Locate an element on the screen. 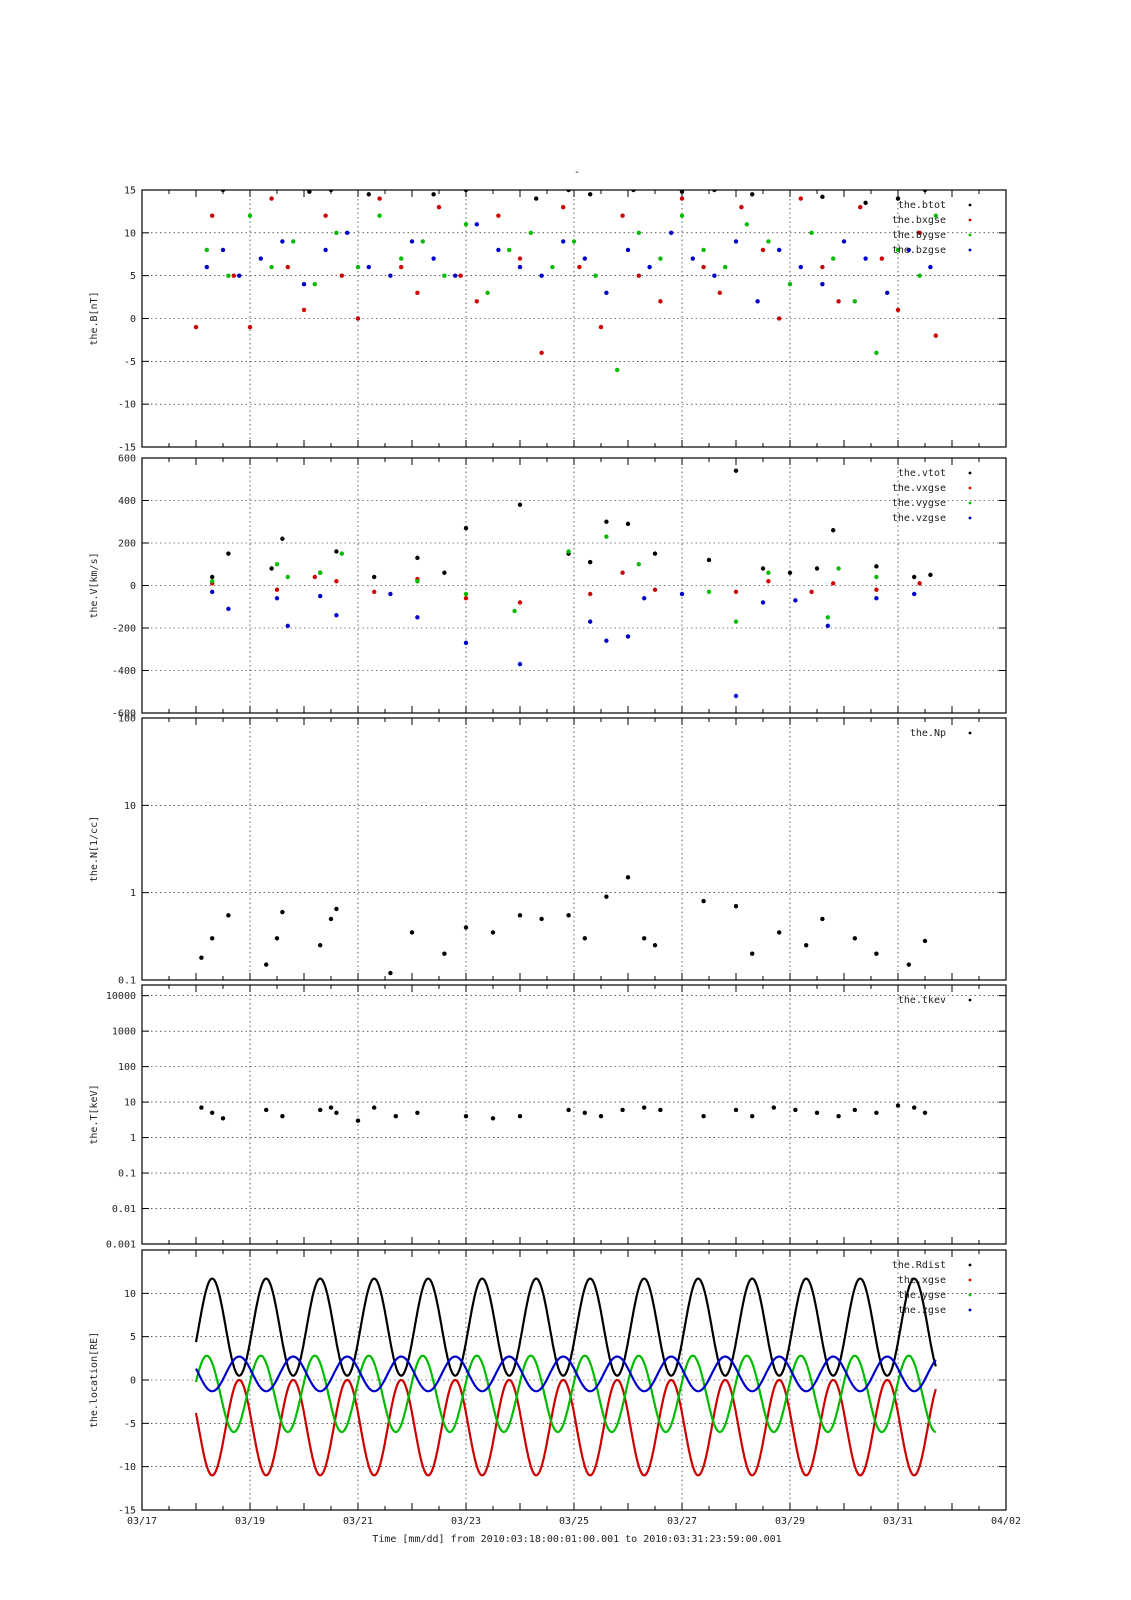 This screenshot has width=1131, height=1600. series-the.vxgse is located at coordinates (566, 587).